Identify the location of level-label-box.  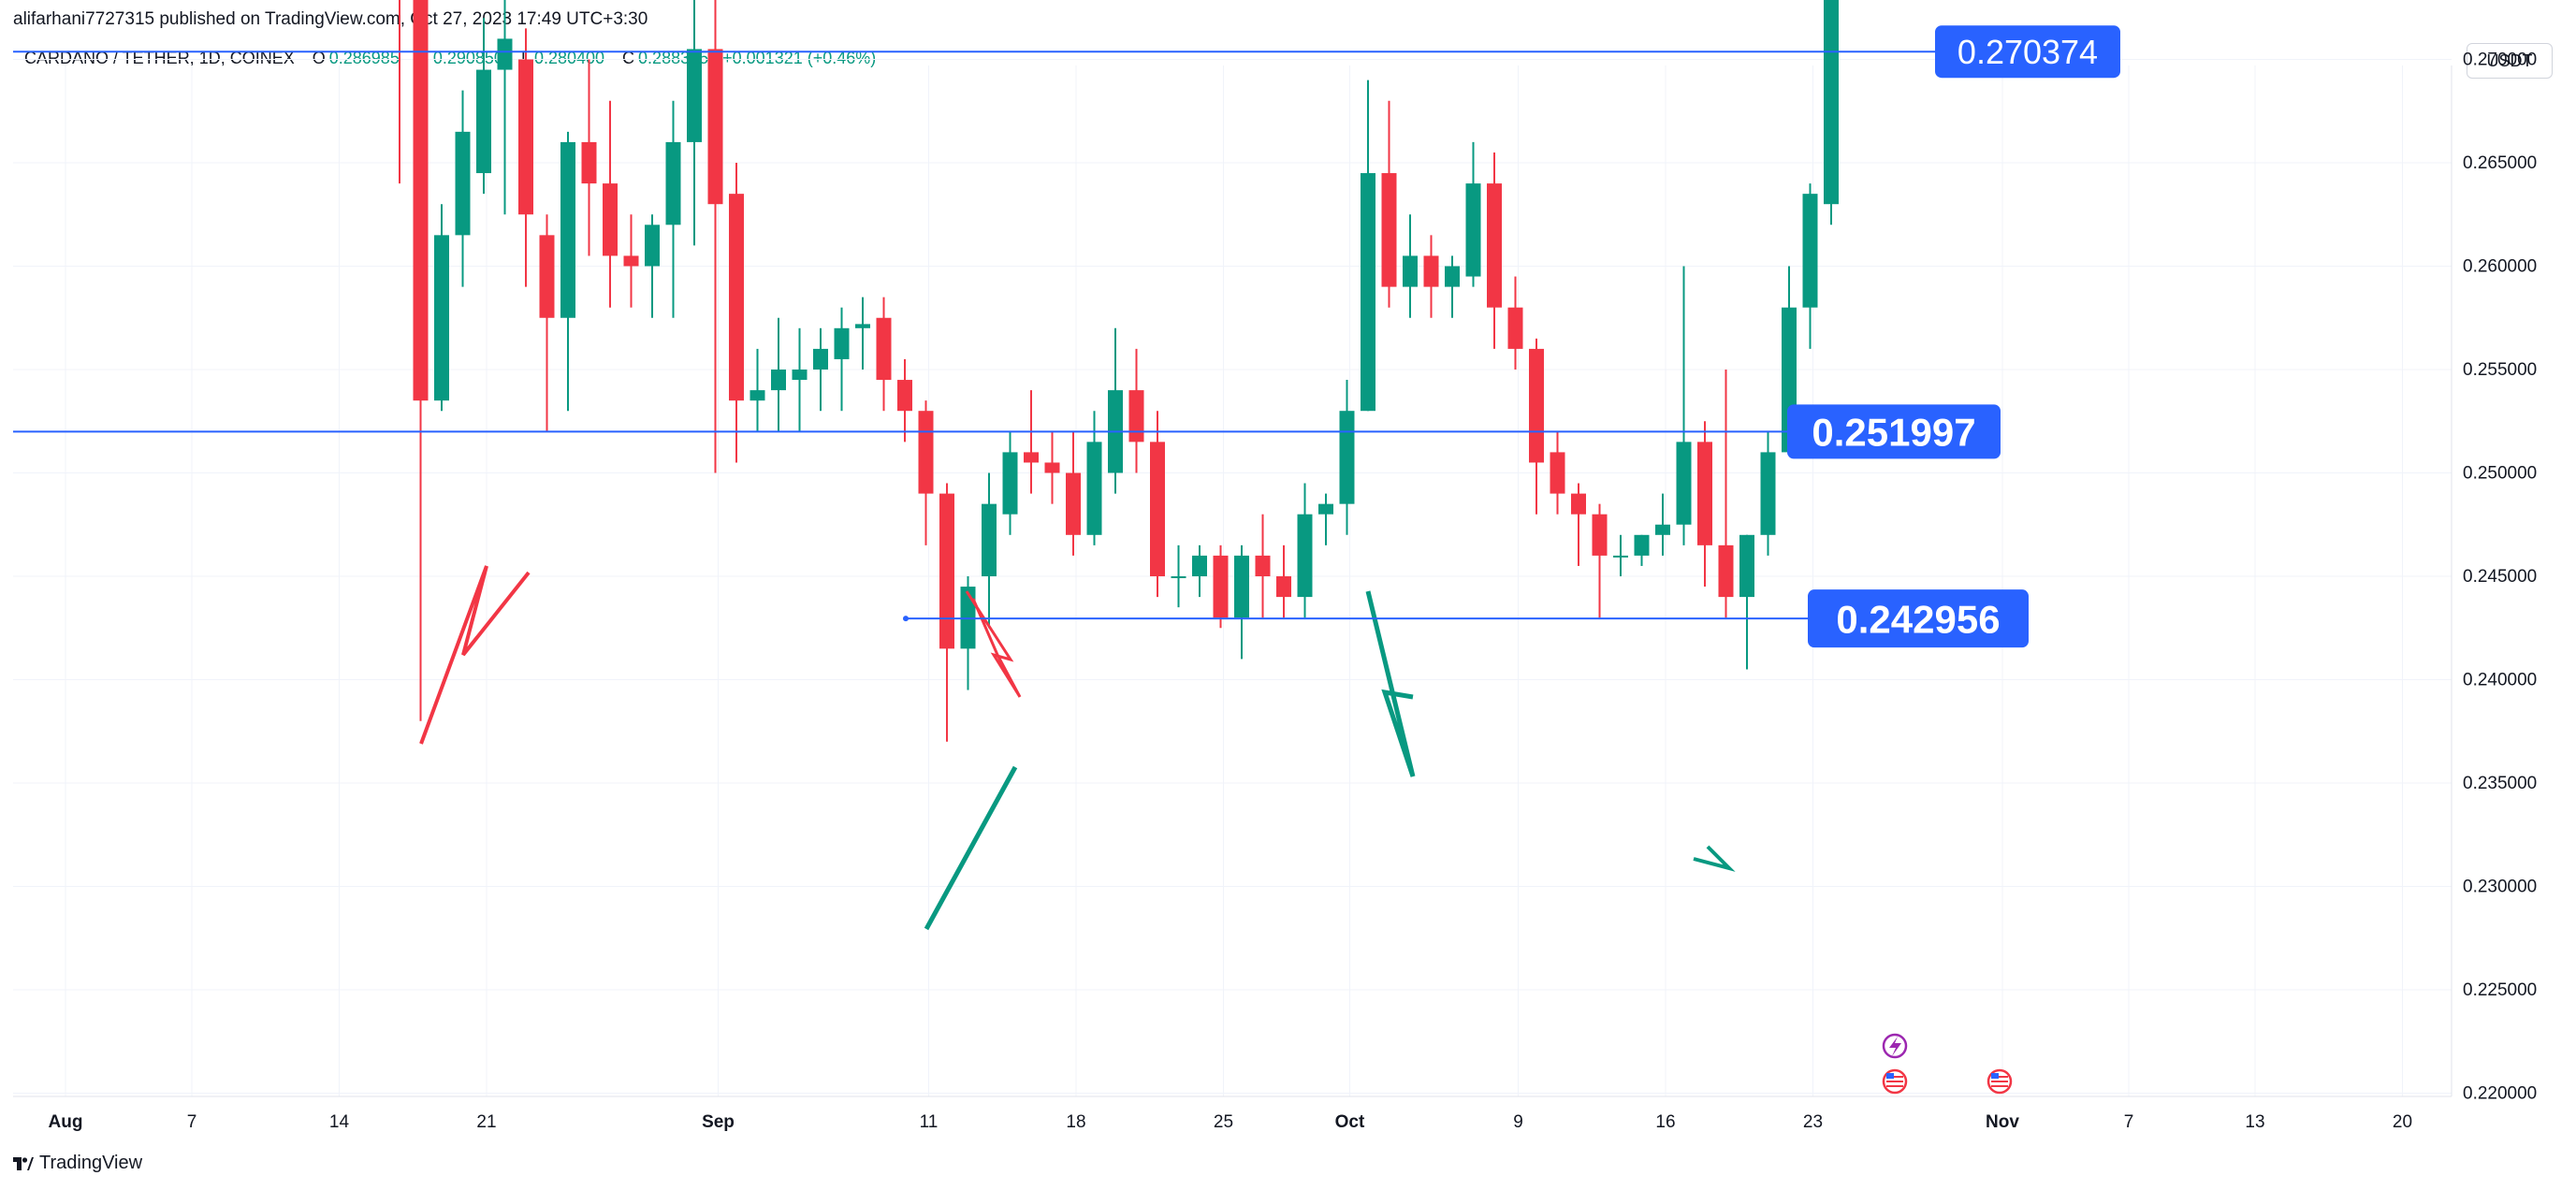
(2027, 52).